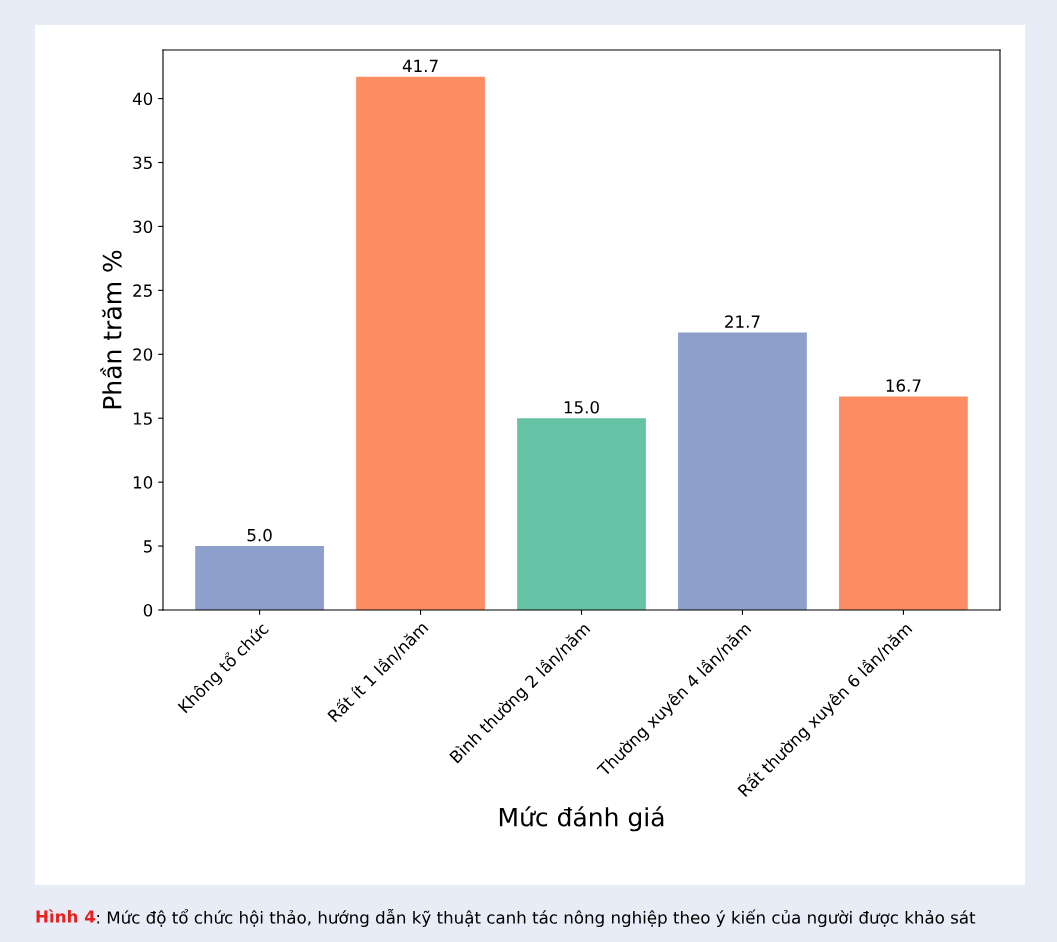 This screenshot has height=942, width=1057. Describe the element at coordinates (742, 321) in the screenshot. I see `data-label: 21.7` at that location.